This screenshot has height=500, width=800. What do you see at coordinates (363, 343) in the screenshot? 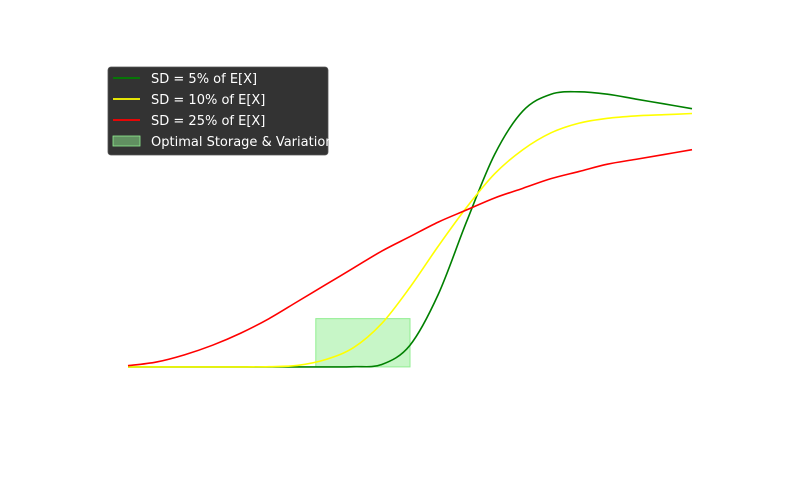
I see `optimal-region` at bounding box center [363, 343].